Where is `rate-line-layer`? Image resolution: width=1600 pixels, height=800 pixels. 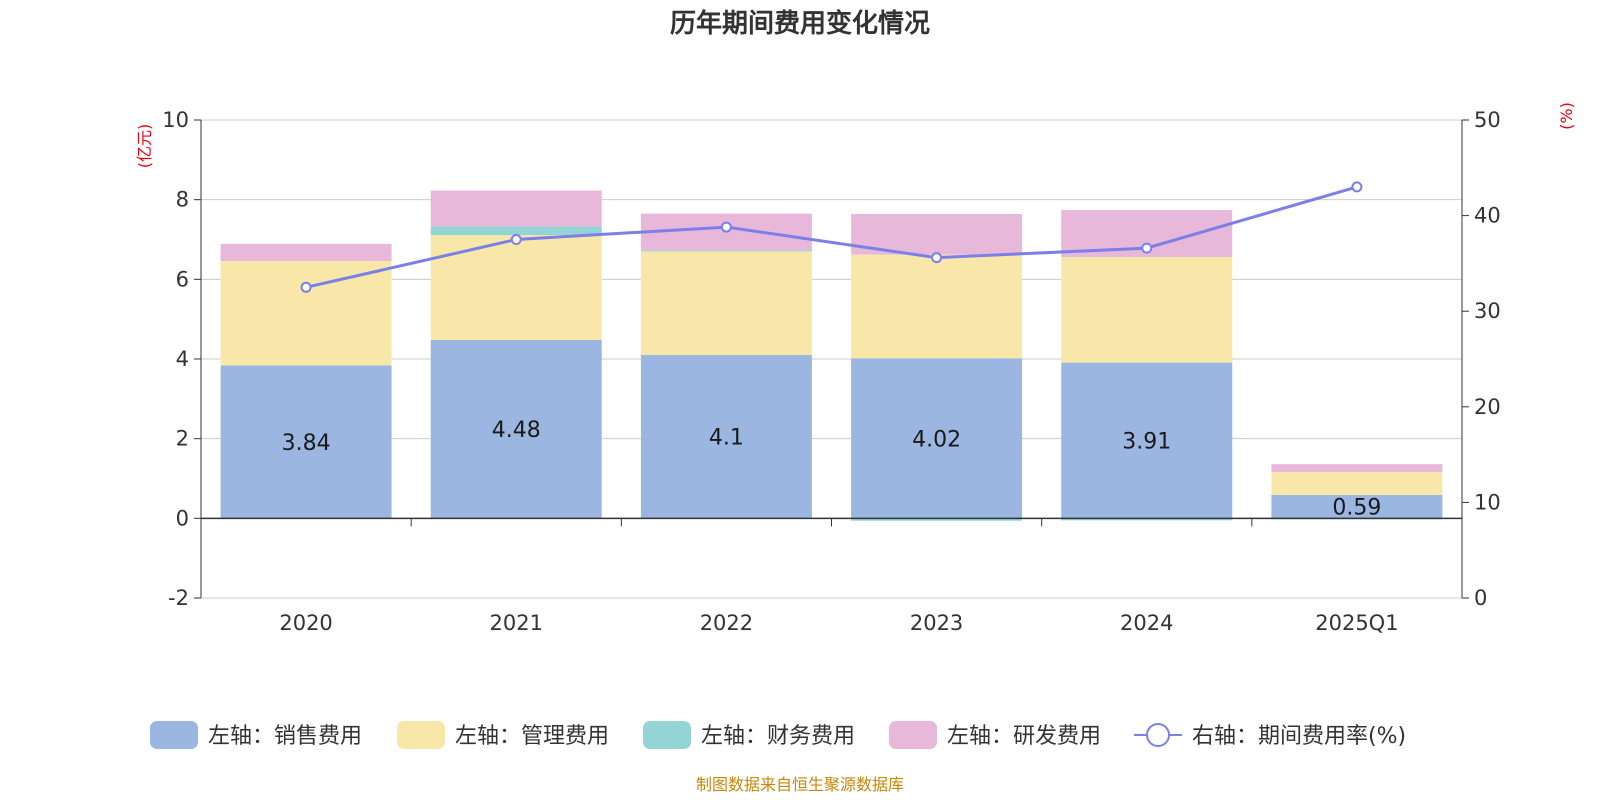
rate-line-layer is located at coordinates (831, 237).